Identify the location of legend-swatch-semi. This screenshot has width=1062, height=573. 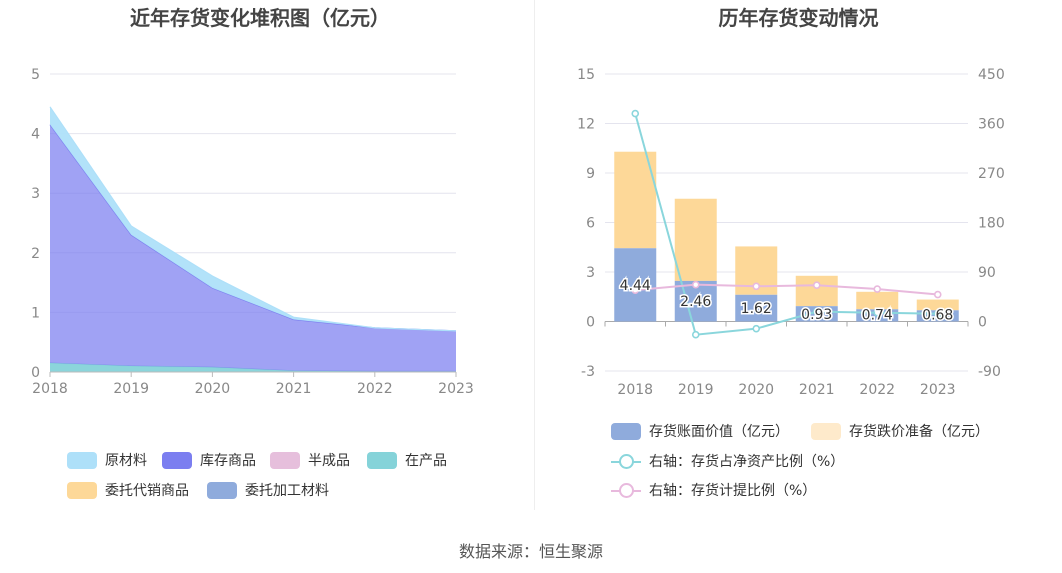
(285, 460).